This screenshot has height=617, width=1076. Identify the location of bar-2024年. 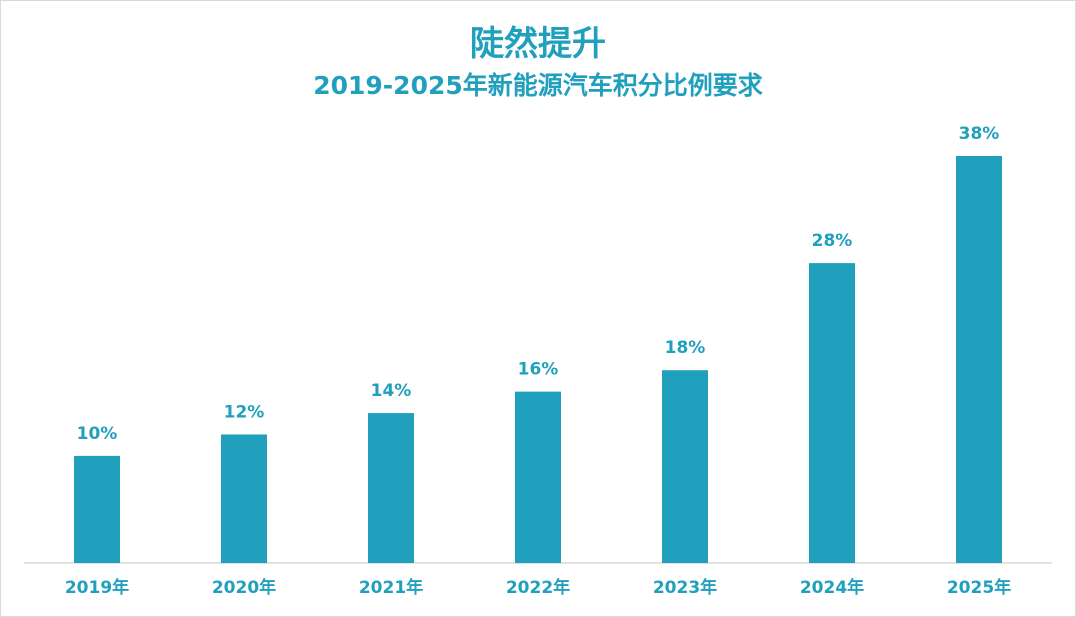
(832, 413).